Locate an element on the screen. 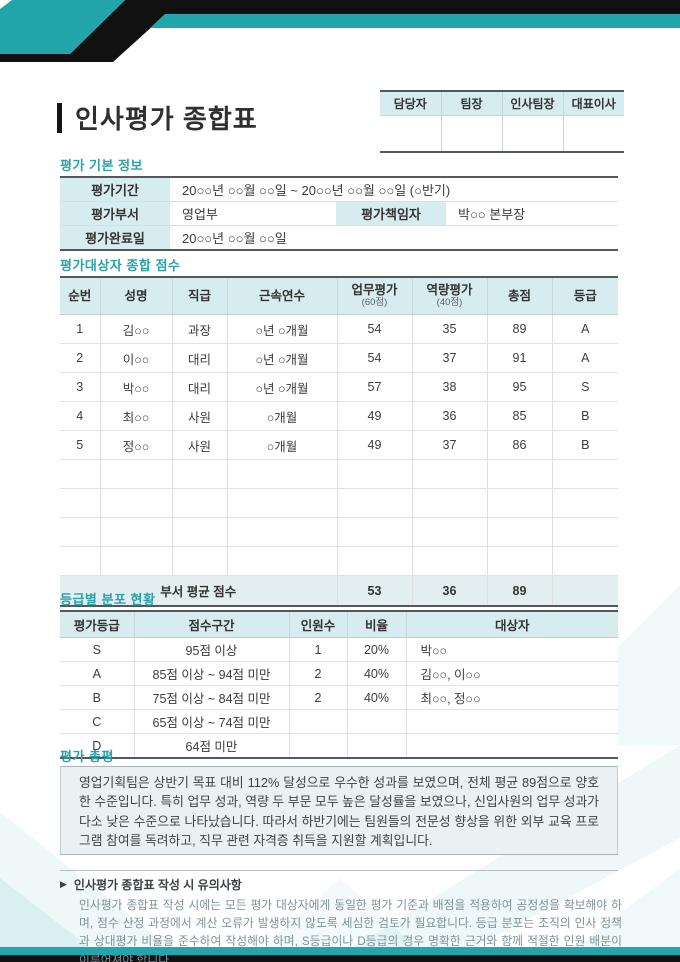 The height and width of the screenshot is (962, 680). info-row-dept: 평가부서 영업부 평가책임자 박○○ 본부장 is located at coordinates (339, 213).